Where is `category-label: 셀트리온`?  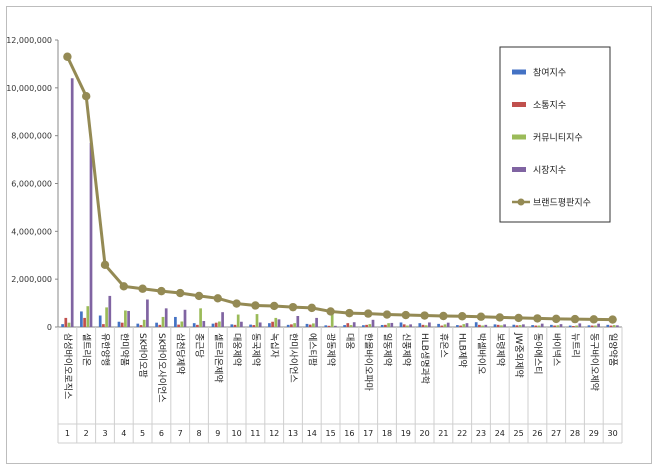 category-label: 셀트리온 is located at coordinates (86, 349).